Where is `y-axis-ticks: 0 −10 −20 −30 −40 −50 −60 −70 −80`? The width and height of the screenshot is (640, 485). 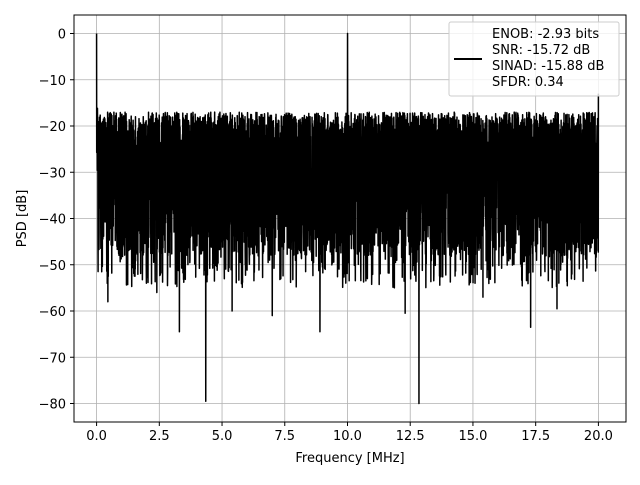
y-axis-ticks: 0 −10 −20 −30 −40 −50 −60 −70 −80 is located at coordinates (56, 220).